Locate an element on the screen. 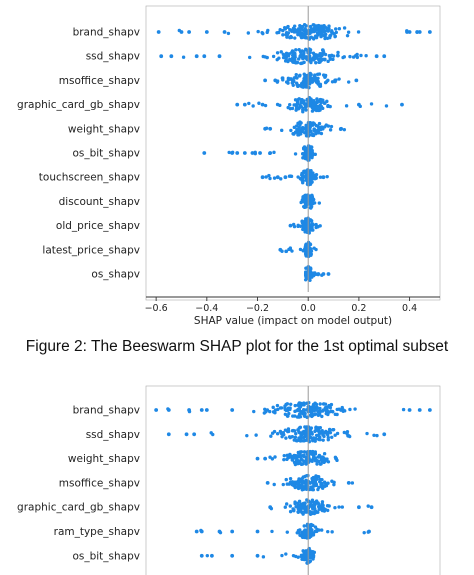 This screenshot has width=474, height=575. x-tick-label: −0.2 is located at coordinates (257, 308).